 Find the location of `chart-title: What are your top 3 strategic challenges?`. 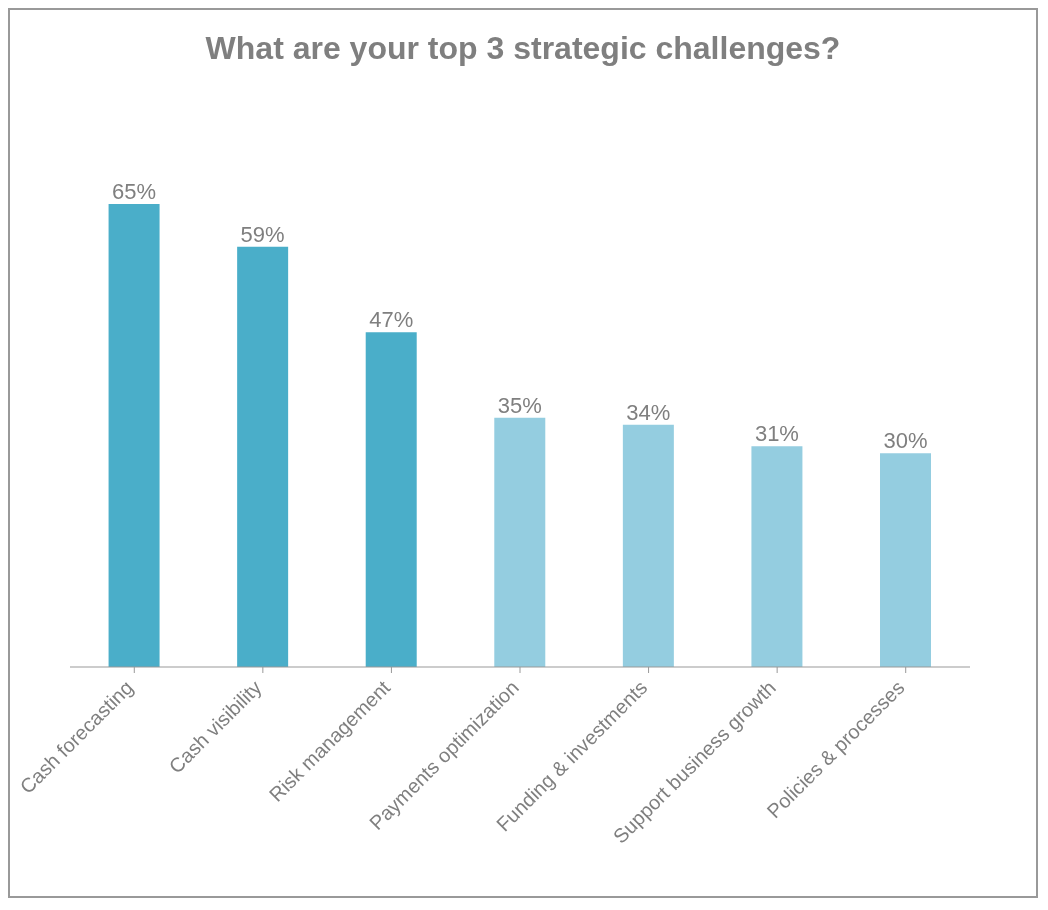

chart-title: What are your top 3 strategic challenges? is located at coordinates (523, 48).